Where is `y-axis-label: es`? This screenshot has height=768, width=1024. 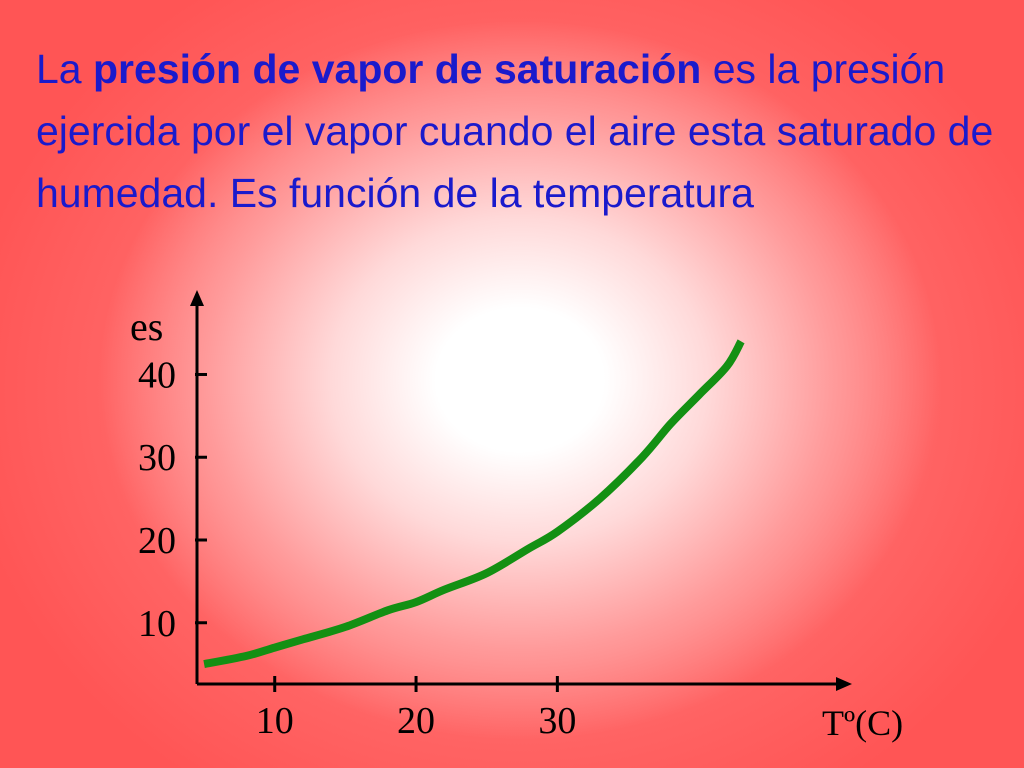
y-axis-label: es is located at coordinates (146, 326).